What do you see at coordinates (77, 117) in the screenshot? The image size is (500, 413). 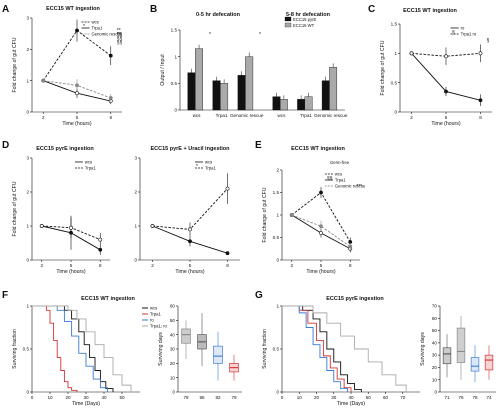 I see `panel-a-xtick-label: 5` at bounding box center [77, 117].